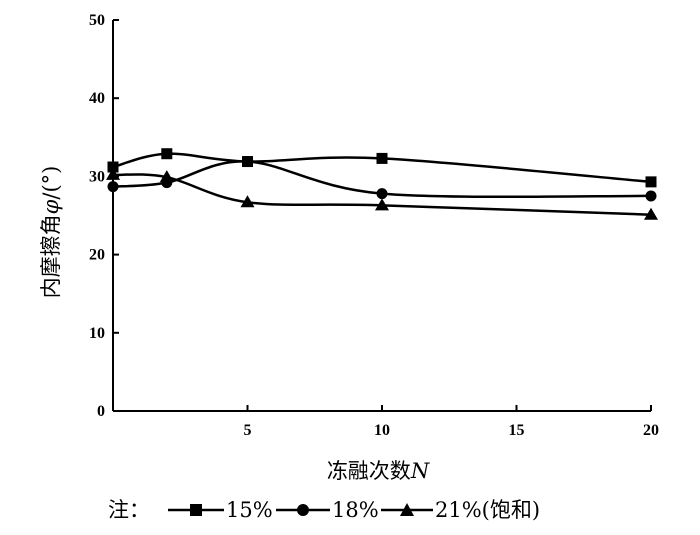  What do you see at coordinates (249, 510) in the screenshot?
I see `legend-label-15: 15%` at bounding box center [249, 510].